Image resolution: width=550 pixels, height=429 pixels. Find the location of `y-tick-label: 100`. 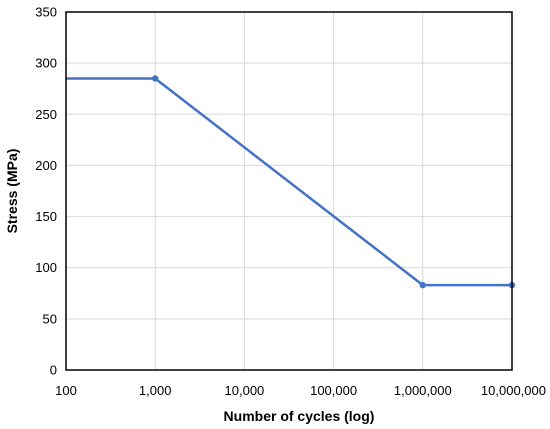

y-tick-label: 100 is located at coordinates (46, 267).